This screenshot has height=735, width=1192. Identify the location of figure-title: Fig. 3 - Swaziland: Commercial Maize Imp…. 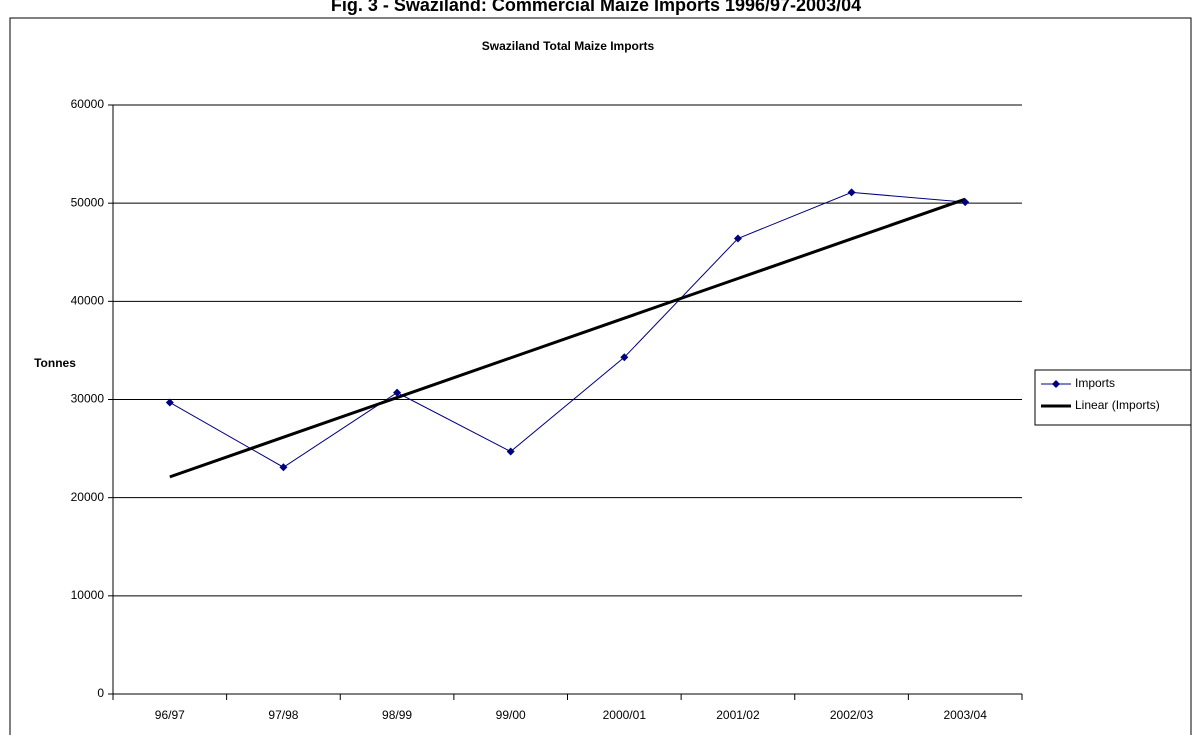
(596, 7).